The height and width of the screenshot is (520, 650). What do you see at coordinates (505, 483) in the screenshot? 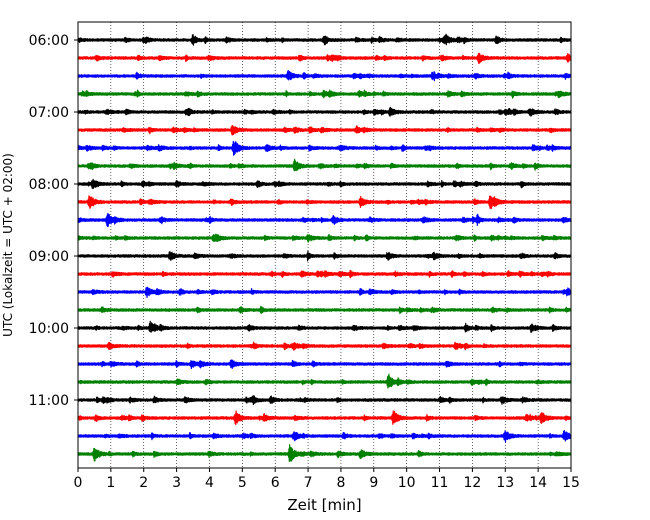
I see `x-tick-label-13: 13` at bounding box center [505, 483].